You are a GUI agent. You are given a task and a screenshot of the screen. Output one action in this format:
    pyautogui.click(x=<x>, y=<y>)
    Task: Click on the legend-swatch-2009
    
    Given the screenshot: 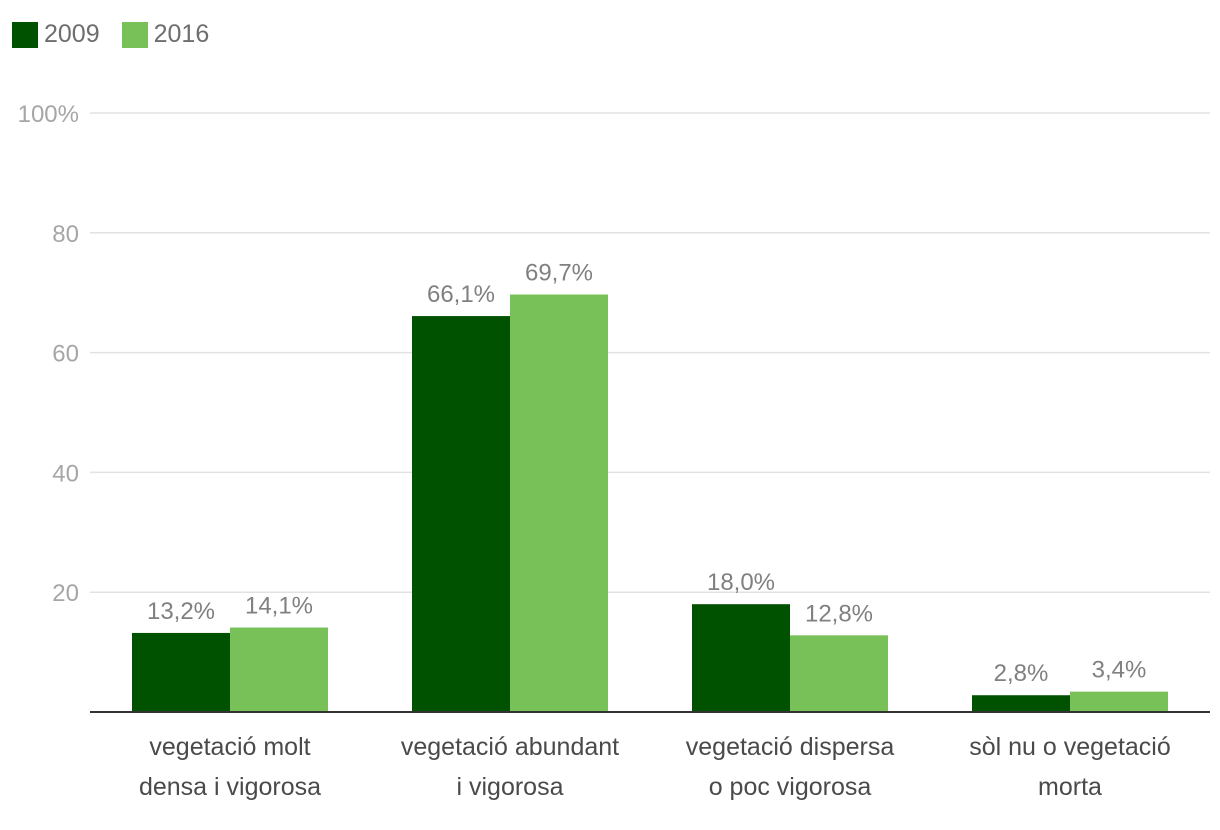 What is the action you would take?
    pyautogui.click(x=25, y=34)
    